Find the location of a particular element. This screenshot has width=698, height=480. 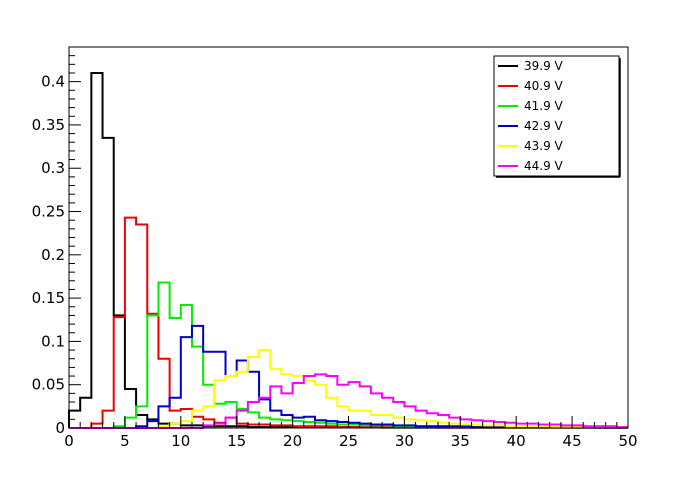

x-tick-label: 20 is located at coordinates (292, 441).